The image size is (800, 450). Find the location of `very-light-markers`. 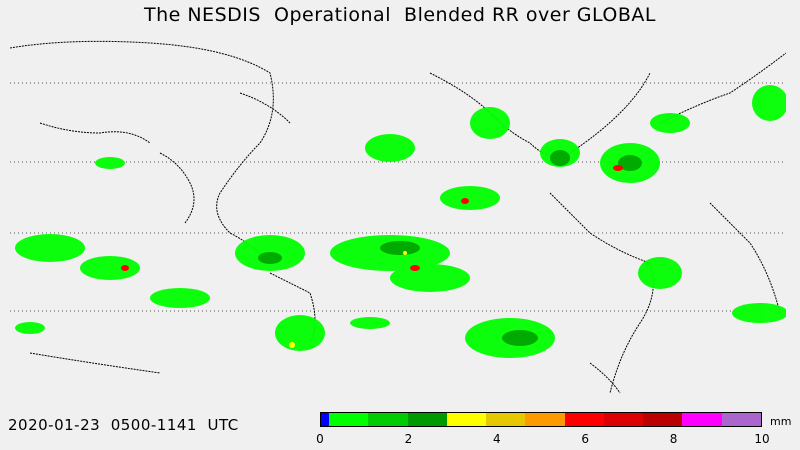

very-light-markers is located at coordinates (348, 299).